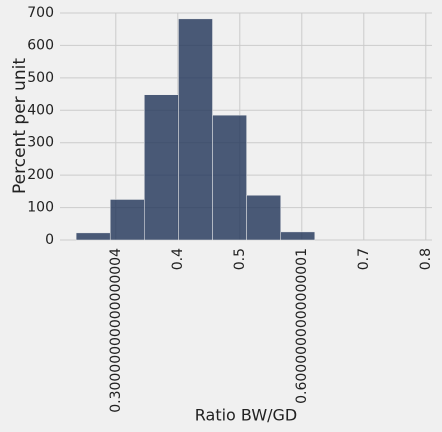 The image size is (442, 432). I want to click on y-tick-label: 500, so click(40, 78).